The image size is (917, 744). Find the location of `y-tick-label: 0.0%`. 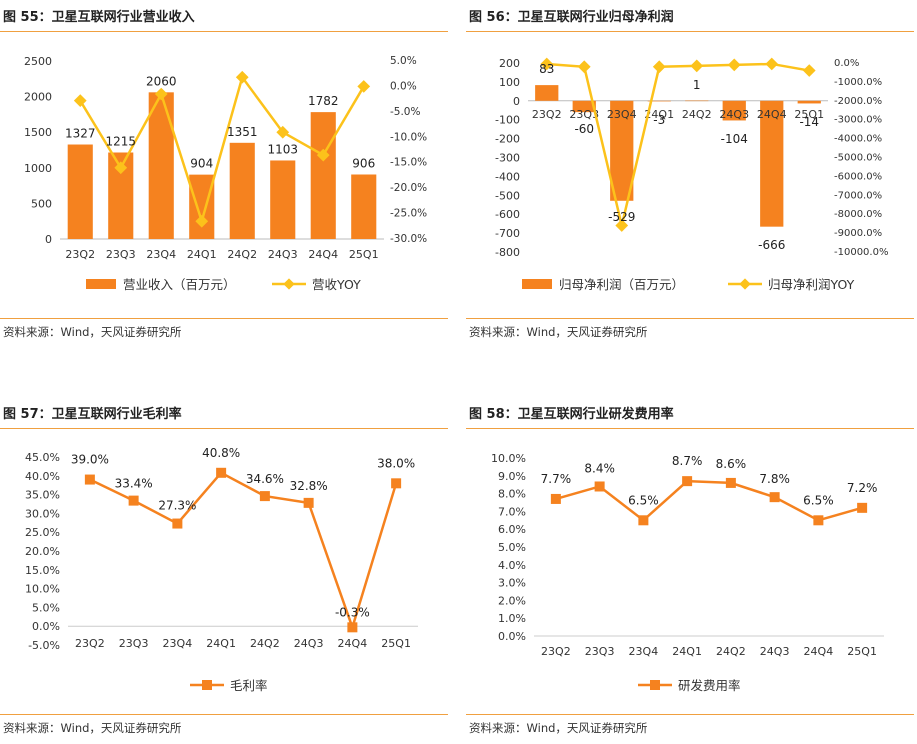

y-tick-label: 0.0% is located at coordinates (512, 636).